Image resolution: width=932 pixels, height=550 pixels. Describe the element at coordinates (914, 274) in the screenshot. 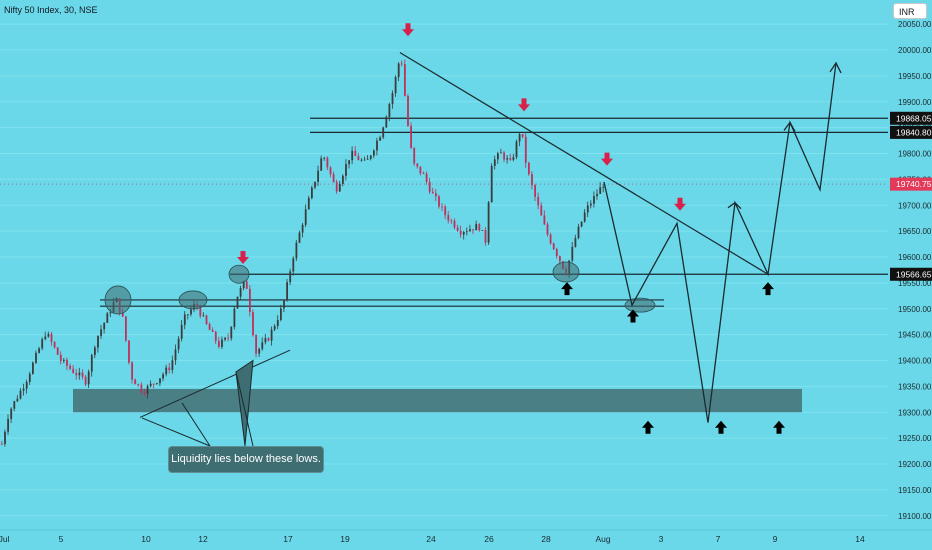

I see `level-label-support: 19566.65` at that location.